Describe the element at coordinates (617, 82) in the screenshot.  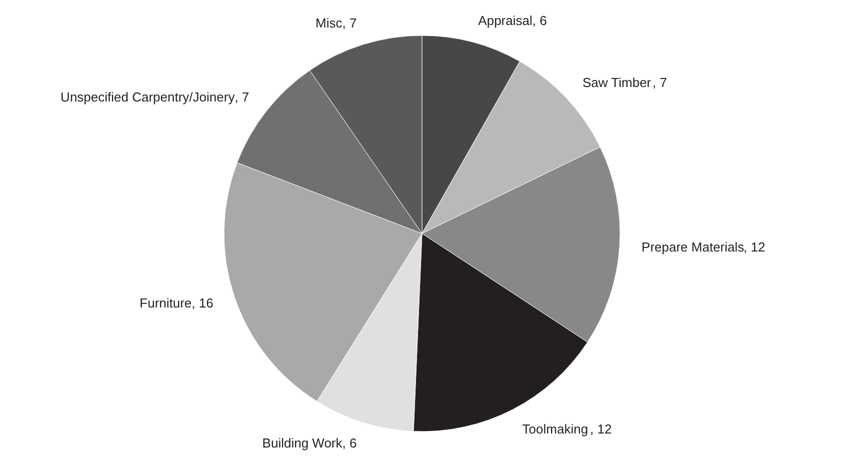
I see `slice-label: Saw Timber` at that location.